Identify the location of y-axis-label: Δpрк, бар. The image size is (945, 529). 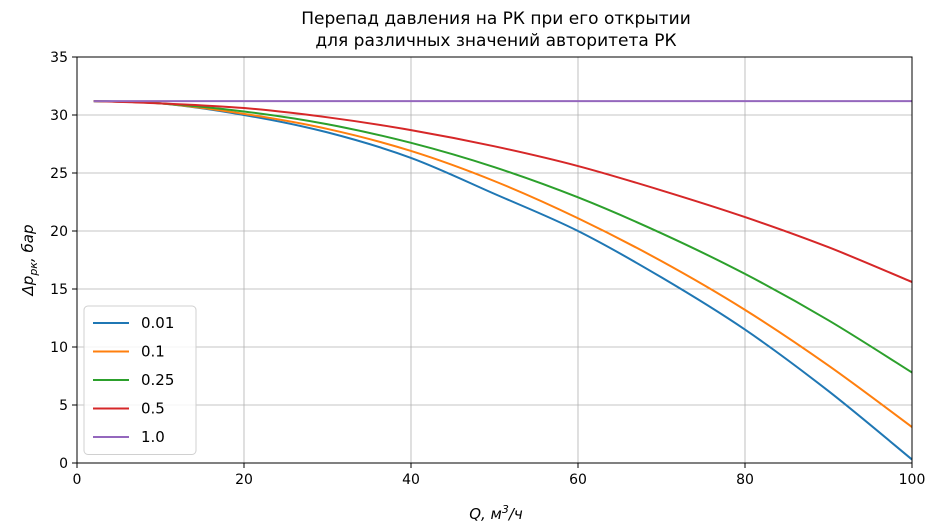
(29, 261).